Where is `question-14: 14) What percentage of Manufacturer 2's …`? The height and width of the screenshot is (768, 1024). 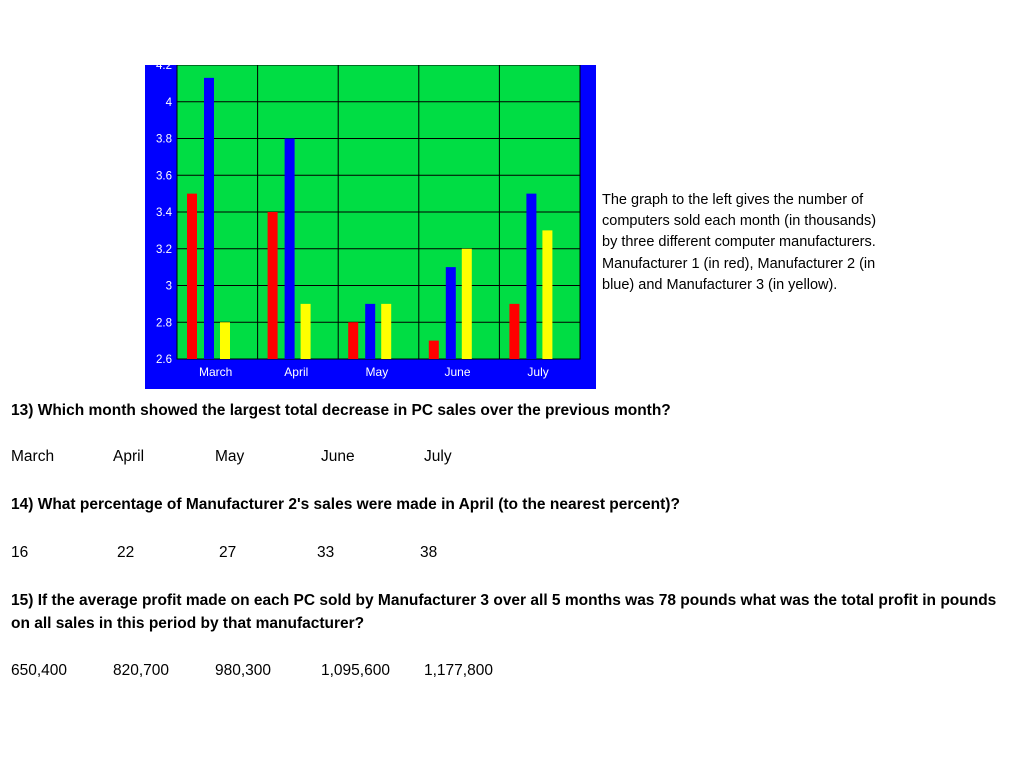 question-14: 14) What percentage of Manufacturer 2's … is located at coordinates (345, 504).